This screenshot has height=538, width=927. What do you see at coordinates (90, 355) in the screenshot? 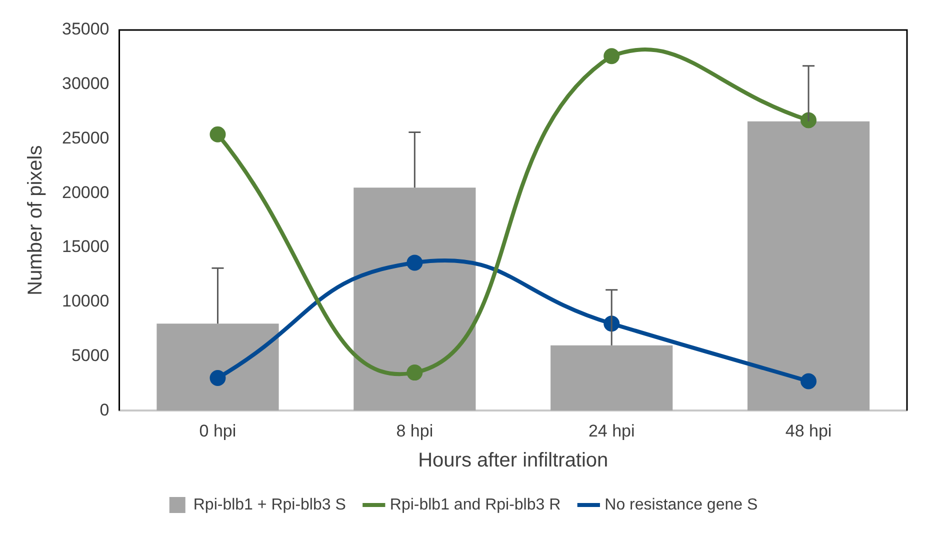
I see `y-tick-label: 5000` at bounding box center [90, 355].